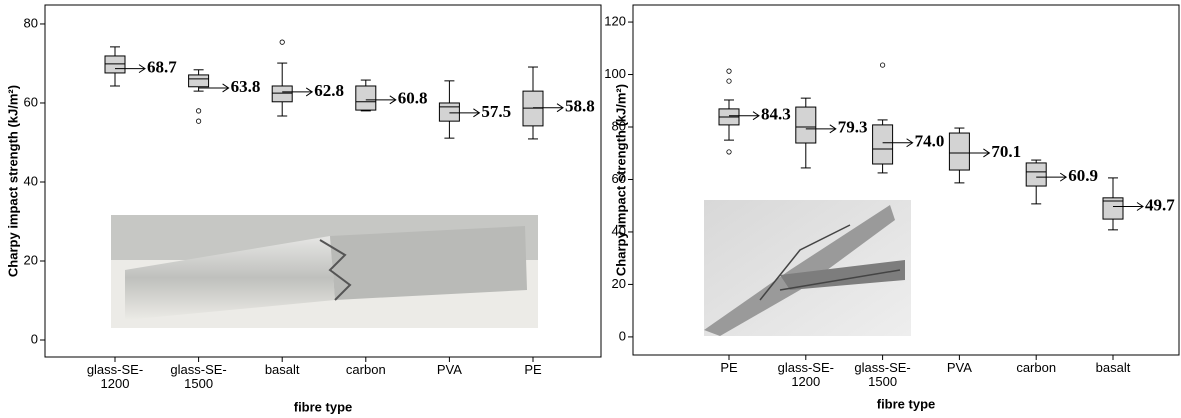  Describe the element at coordinates (496, 111) in the screenshot. I see `value-label: 57.5` at that location.